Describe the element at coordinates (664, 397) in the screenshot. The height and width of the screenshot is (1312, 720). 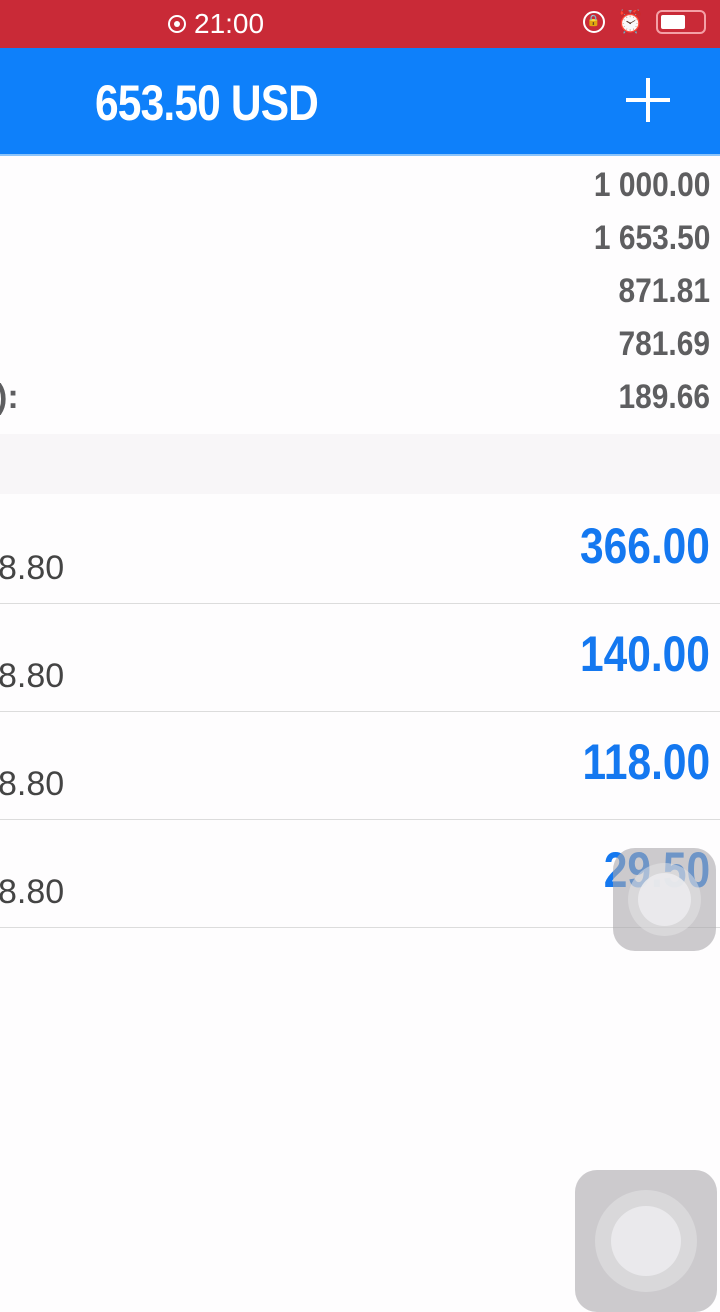
I see `summary-value: 189.66` at that location.